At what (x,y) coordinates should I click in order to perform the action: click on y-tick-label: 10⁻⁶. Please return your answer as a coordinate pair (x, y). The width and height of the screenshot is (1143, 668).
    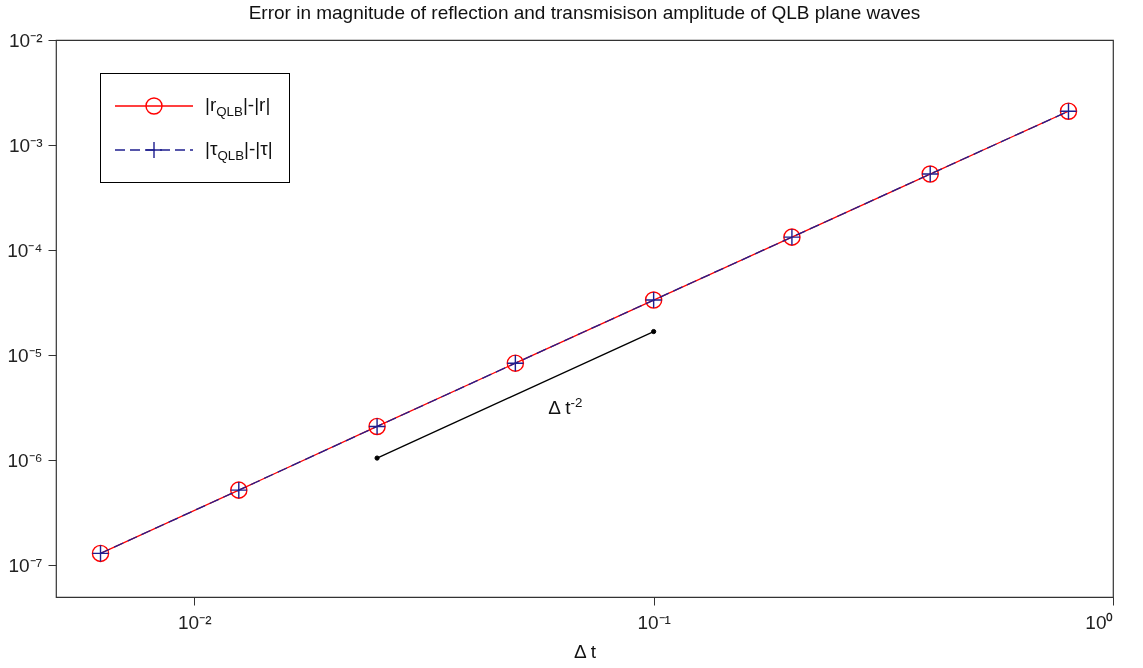
    Looking at the image, I should click on (25, 460).